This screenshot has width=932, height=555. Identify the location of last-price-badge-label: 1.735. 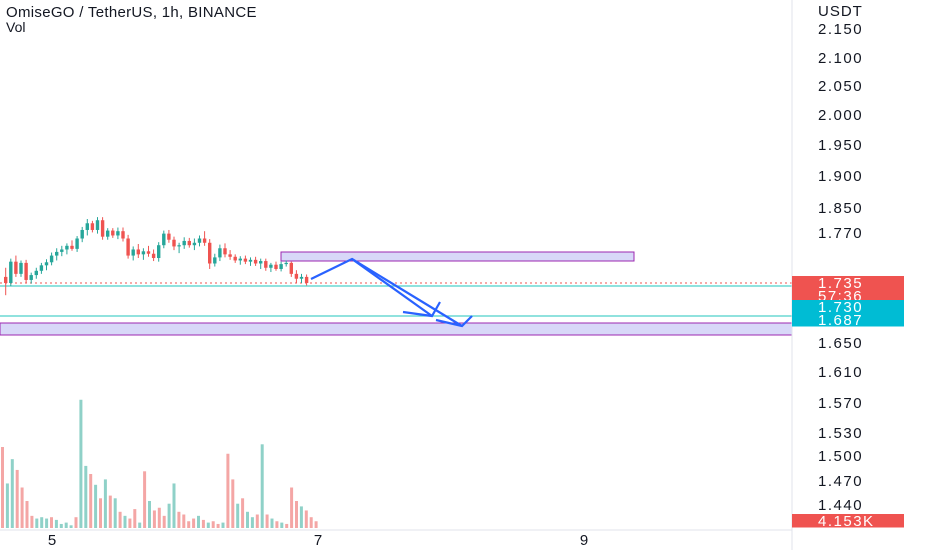
(840, 283).